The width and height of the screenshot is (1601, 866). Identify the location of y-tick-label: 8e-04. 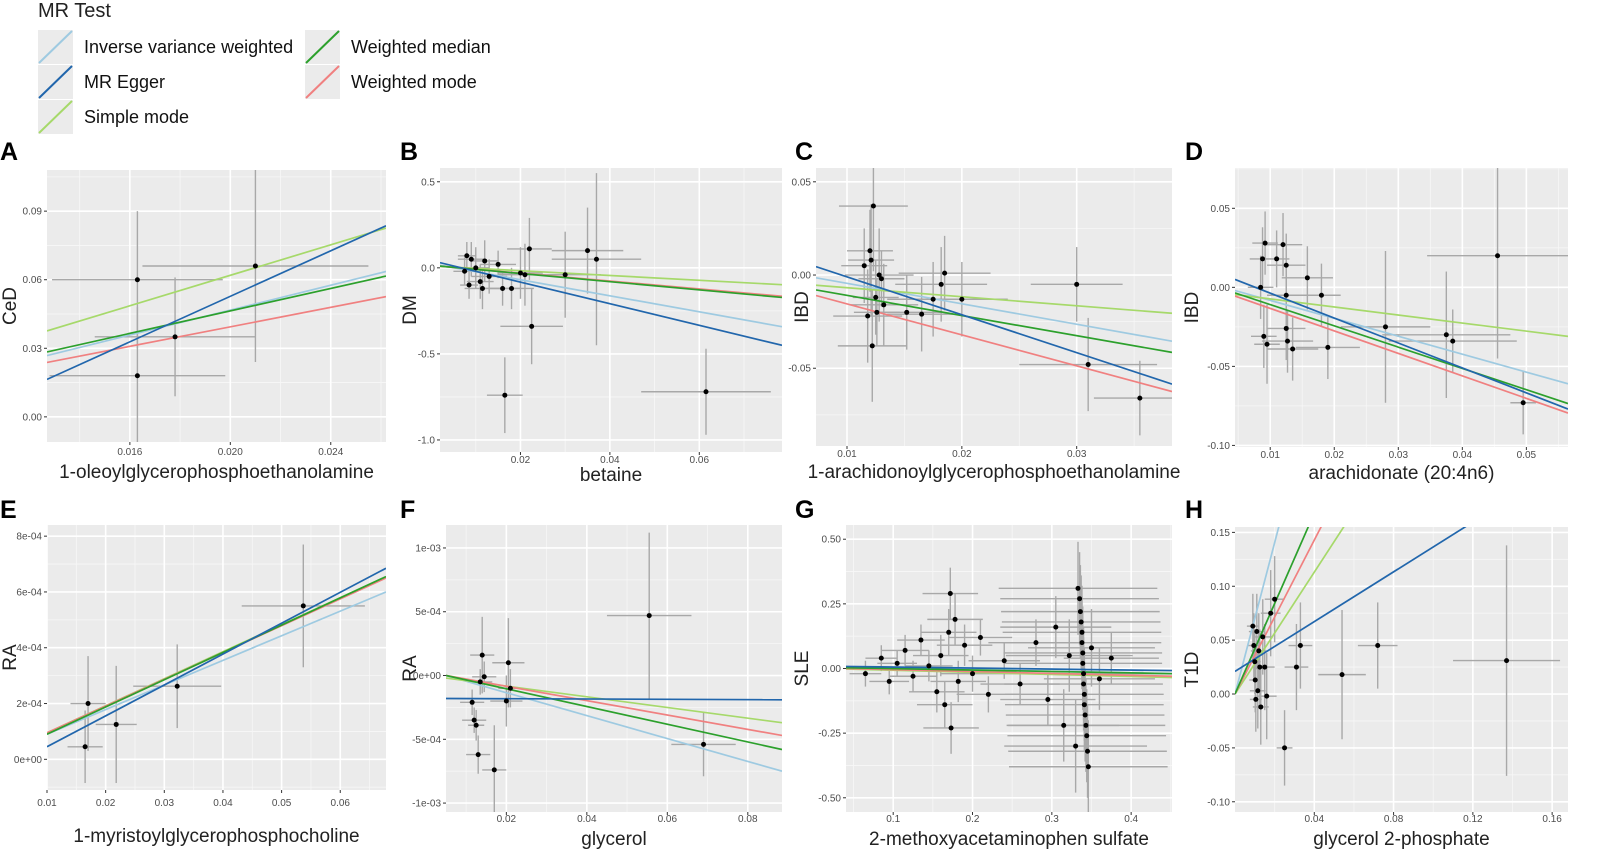
(29, 537).